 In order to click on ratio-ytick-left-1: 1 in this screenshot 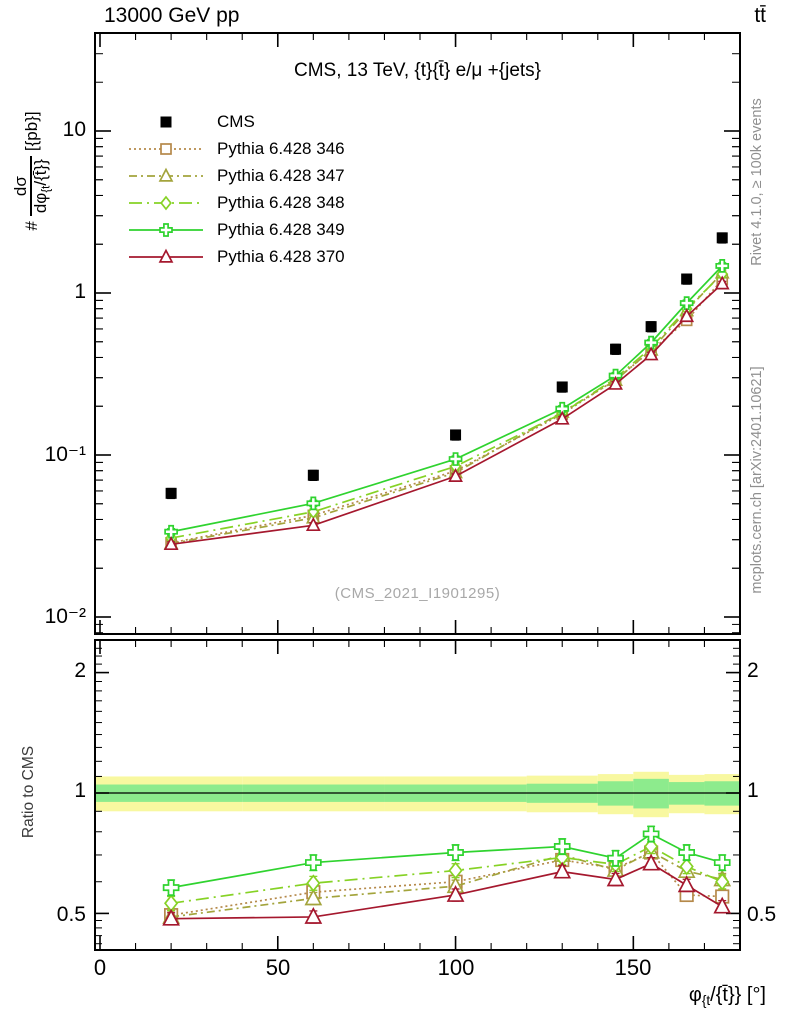, I will do `click(80, 790)`.